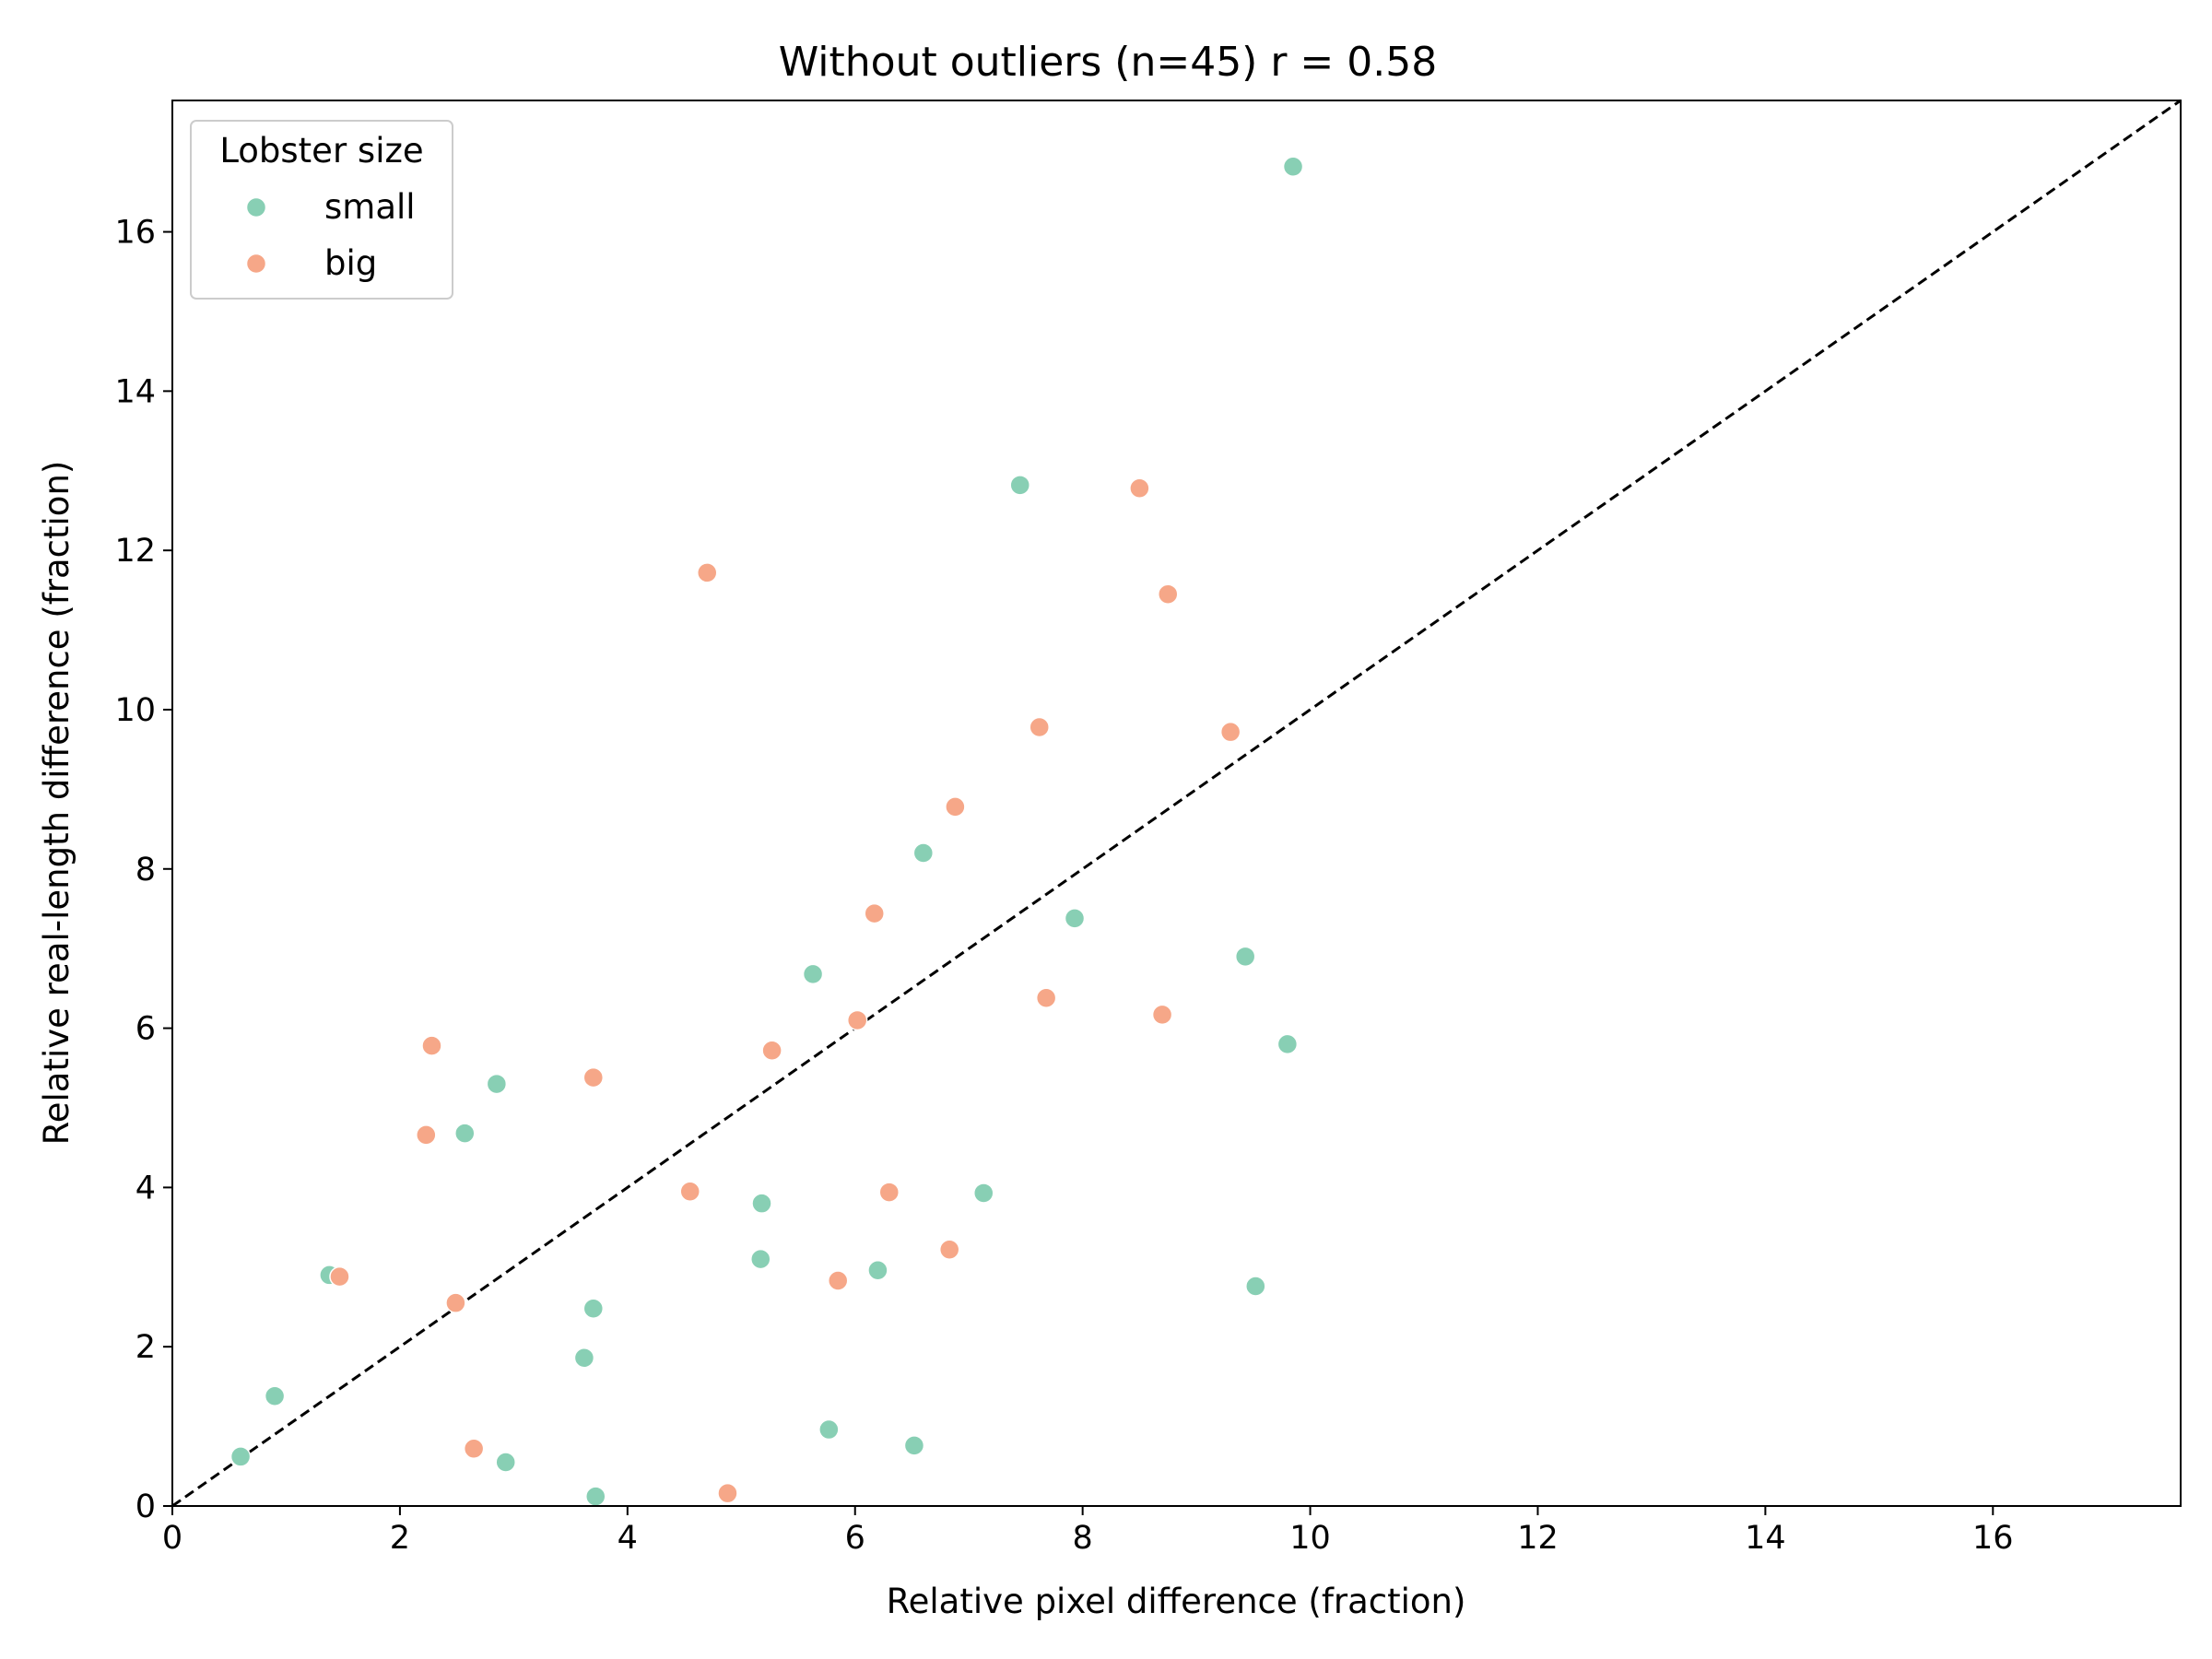 This screenshot has height=1659, width=2212. Describe the element at coordinates (350, 263) in the screenshot. I see `legend-label-big: big` at that location.